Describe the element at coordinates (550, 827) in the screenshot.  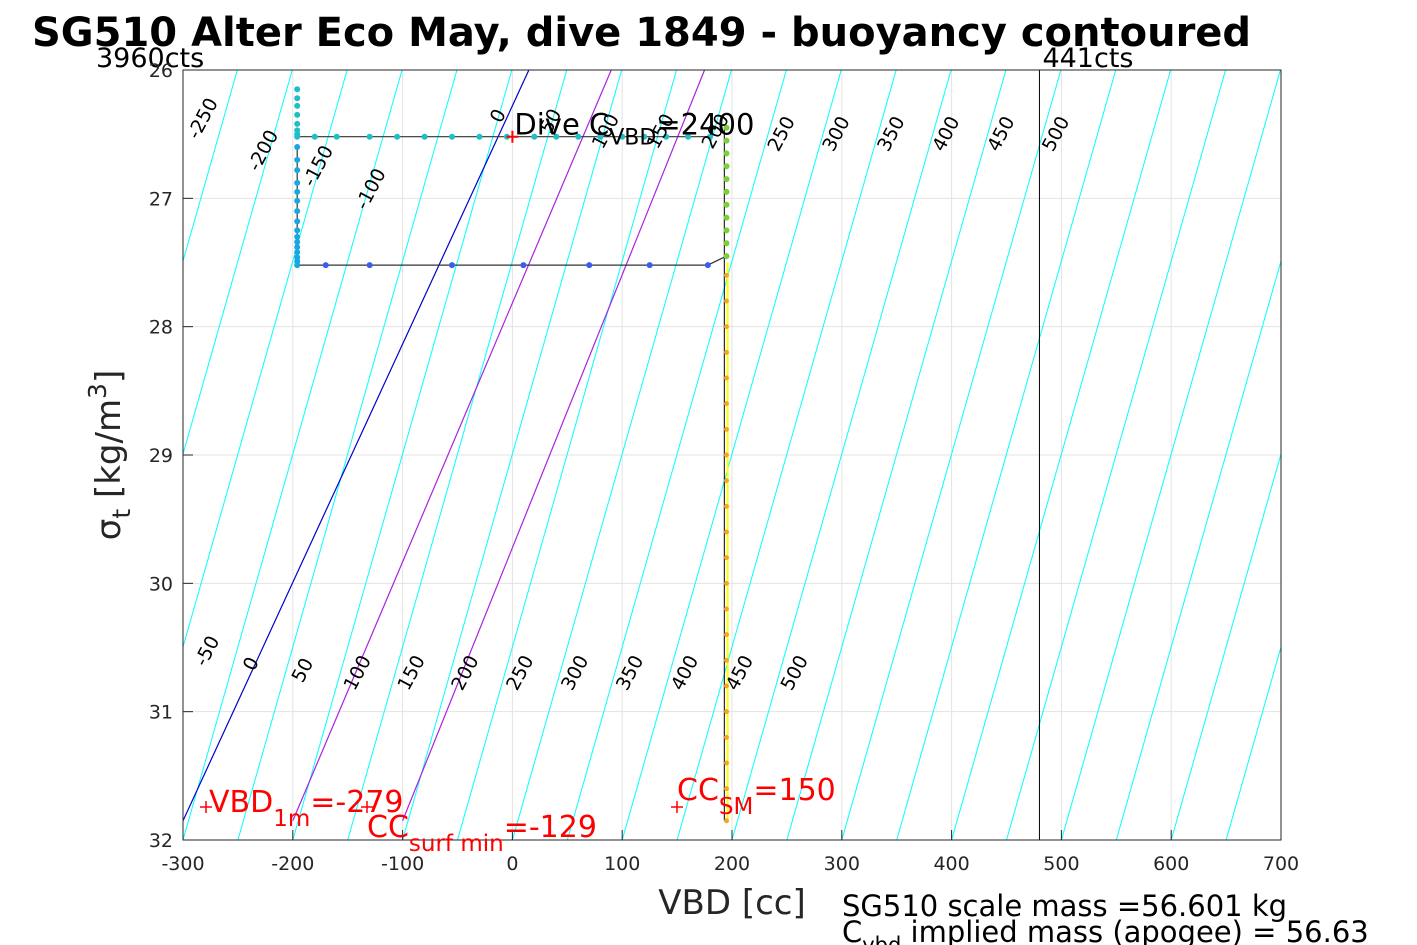
I see `annotation-value: =-129` at that location.